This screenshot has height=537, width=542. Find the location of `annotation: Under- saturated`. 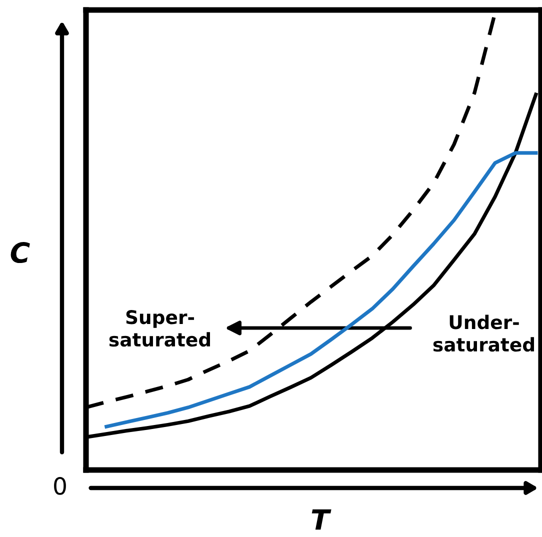

annotation: Under- saturated is located at coordinates (483, 333).